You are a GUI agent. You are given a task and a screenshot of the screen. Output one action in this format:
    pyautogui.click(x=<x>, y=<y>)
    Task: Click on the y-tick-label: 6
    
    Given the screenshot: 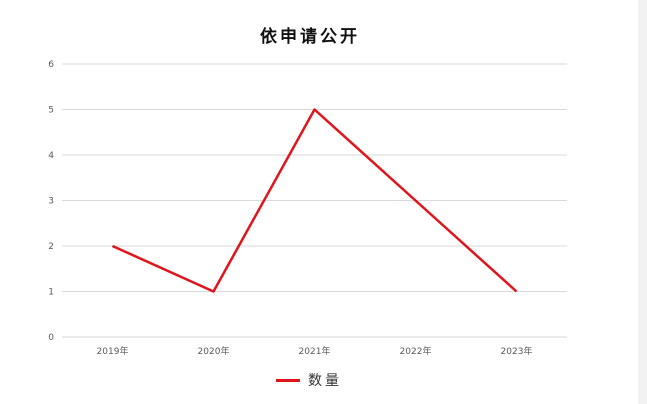 What is the action you would take?
    pyautogui.click(x=51, y=65)
    